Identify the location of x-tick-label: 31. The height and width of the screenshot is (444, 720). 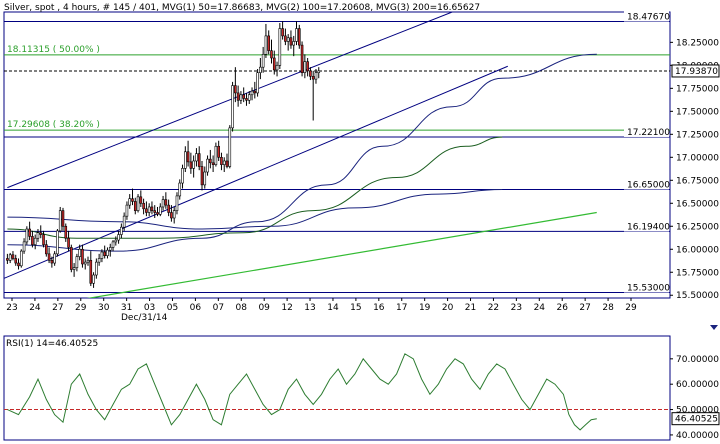
(126, 308).